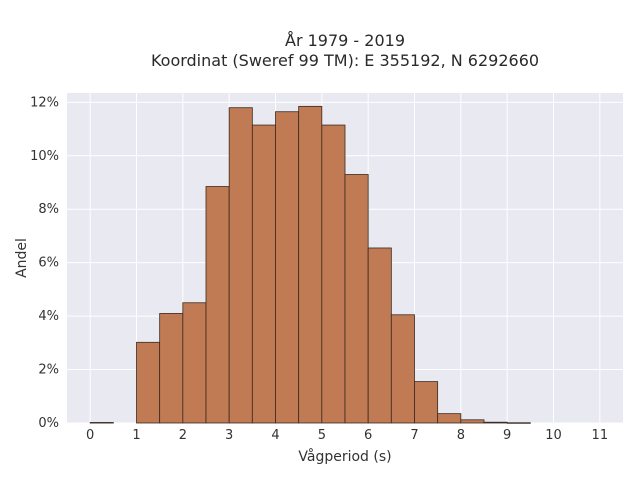 This screenshot has height=480, width=640. What do you see at coordinates (48, 263) in the screenshot?
I see `y-tick-label: 6%` at bounding box center [48, 263].